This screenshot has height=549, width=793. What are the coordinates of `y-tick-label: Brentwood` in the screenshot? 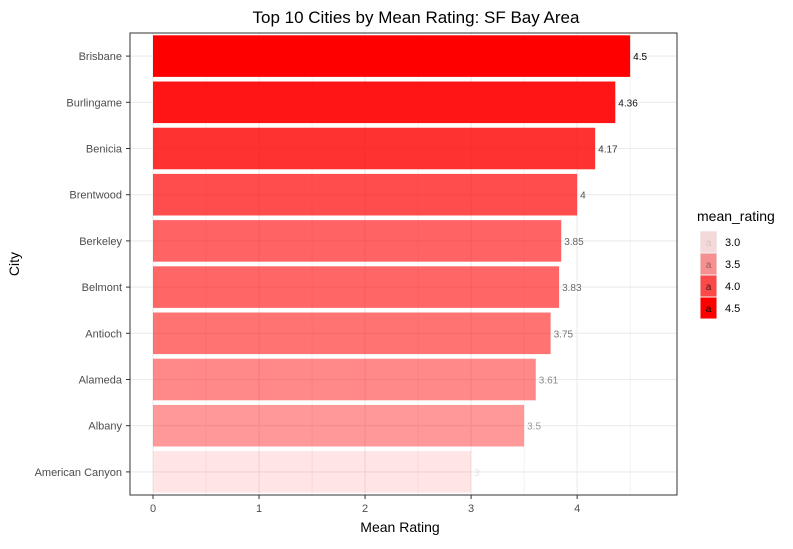 It's located at (95, 196).